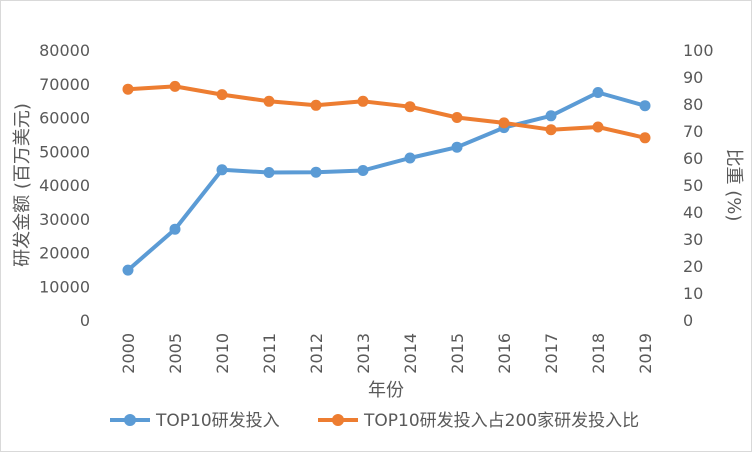  Describe the element at coordinates (64, 50) in the screenshot. I see `y-left-tick-label: 80000` at that location.